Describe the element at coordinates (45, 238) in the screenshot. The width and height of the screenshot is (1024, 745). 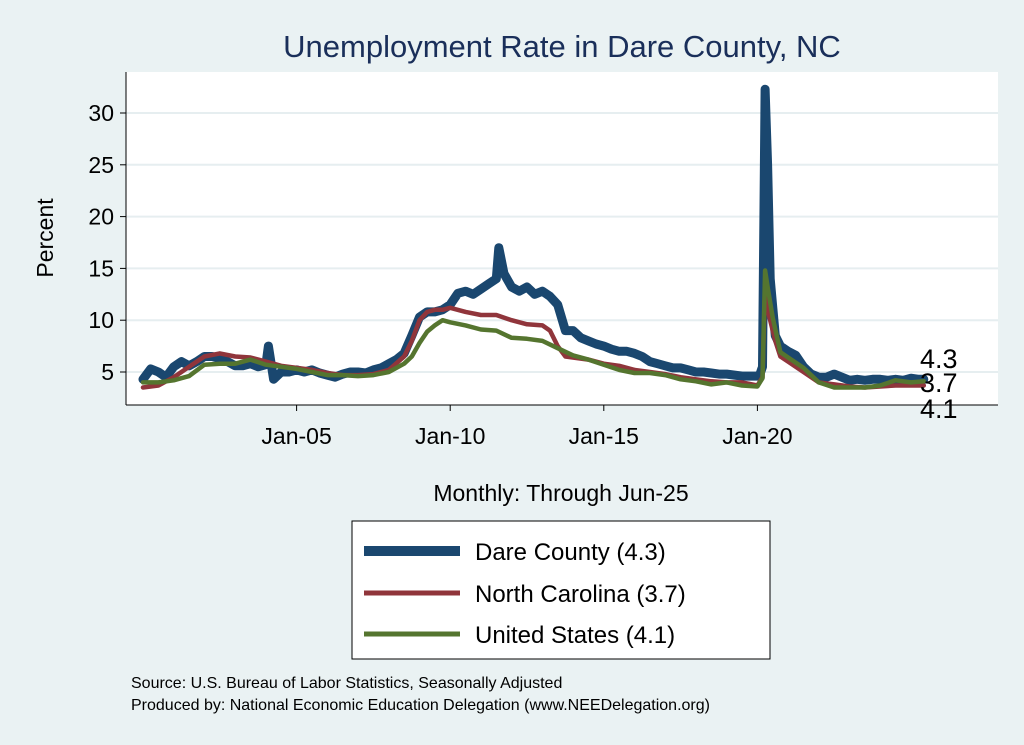
I see `y-axis-label: Percent` at that location.